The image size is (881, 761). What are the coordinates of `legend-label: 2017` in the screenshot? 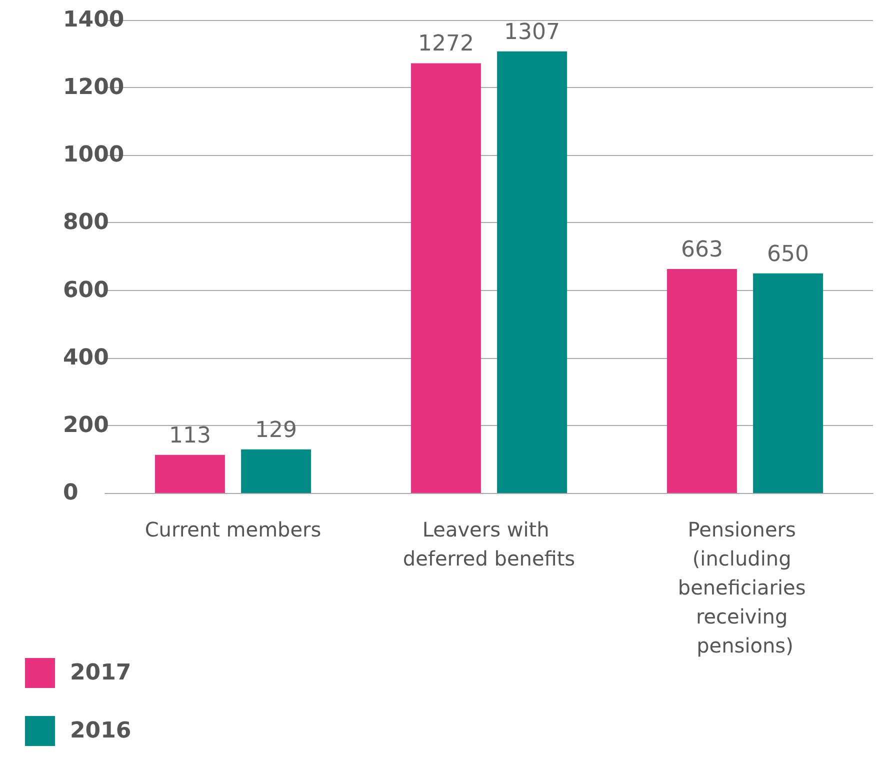 It's located at (101, 673).